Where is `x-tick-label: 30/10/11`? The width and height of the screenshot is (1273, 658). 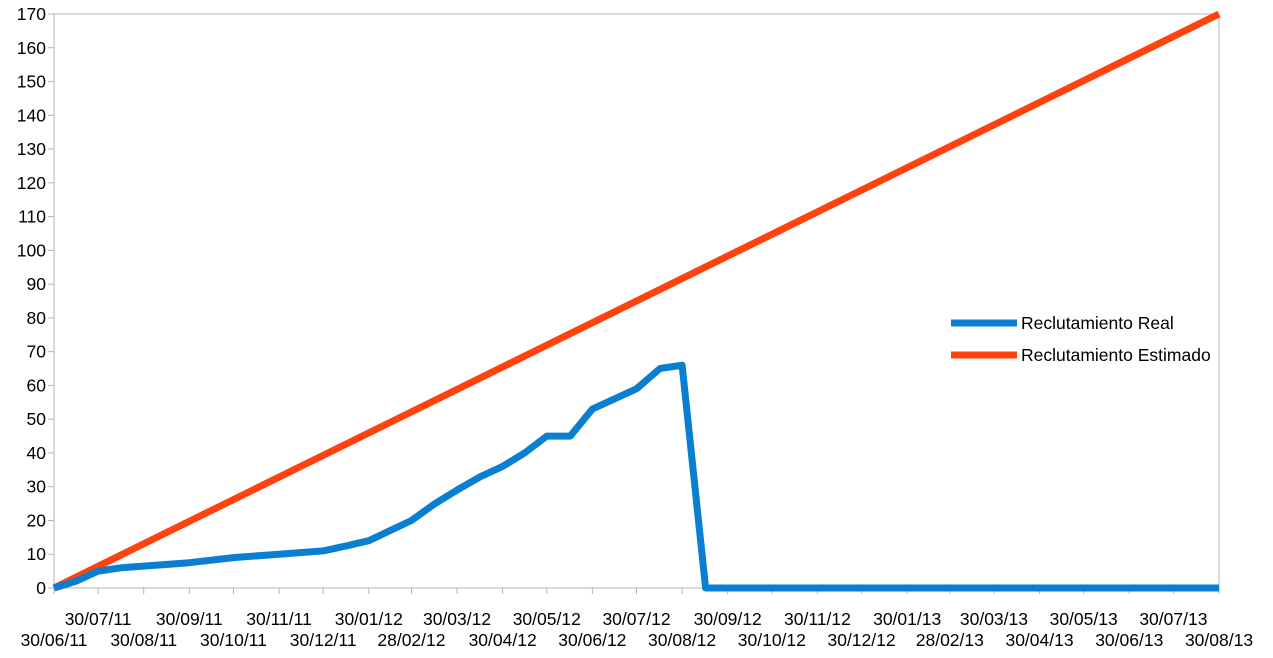 x-tick-label: 30/10/11 is located at coordinates (233, 640).